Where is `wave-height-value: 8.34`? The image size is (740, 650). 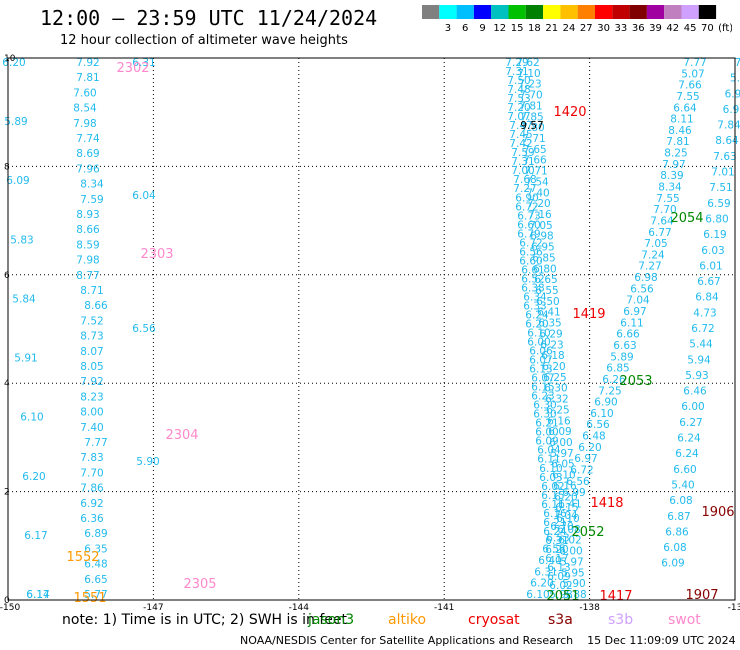 wave-height-value: 8.34 is located at coordinates (670, 188).